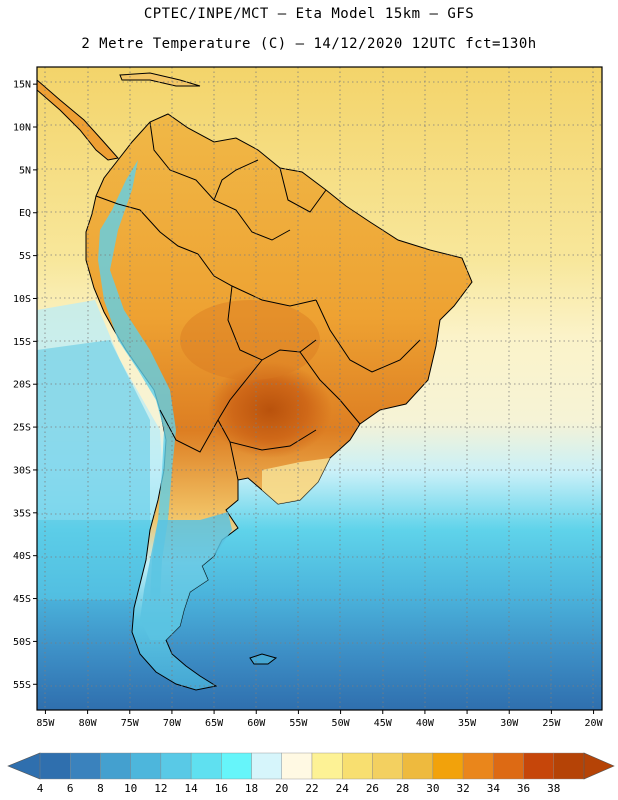  I want to click on colorbar-label: 14, so click(191, 788).